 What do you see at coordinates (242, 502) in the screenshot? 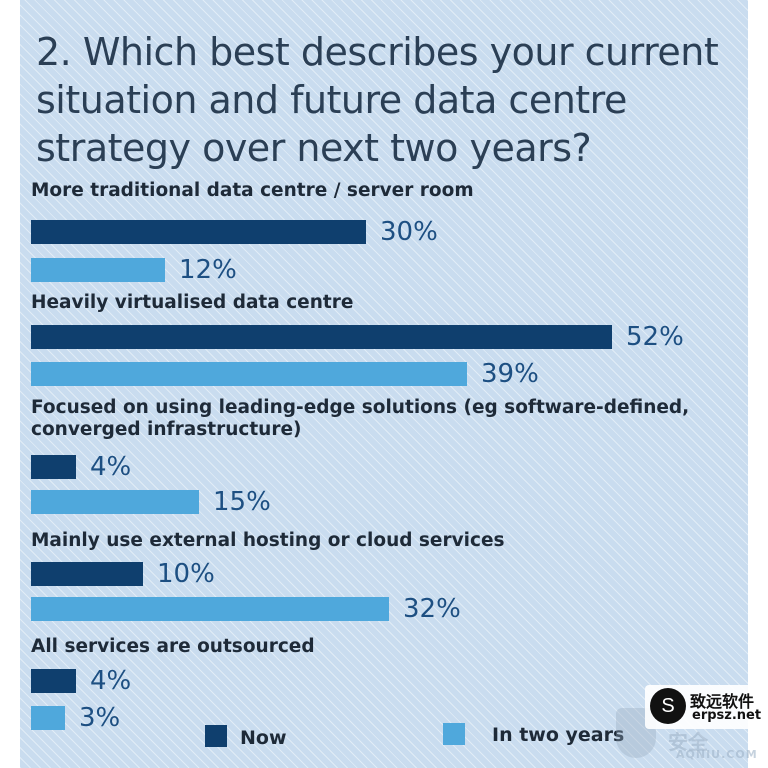
I see `value-label-in-two-years-3: 15%` at bounding box center [242, 502].